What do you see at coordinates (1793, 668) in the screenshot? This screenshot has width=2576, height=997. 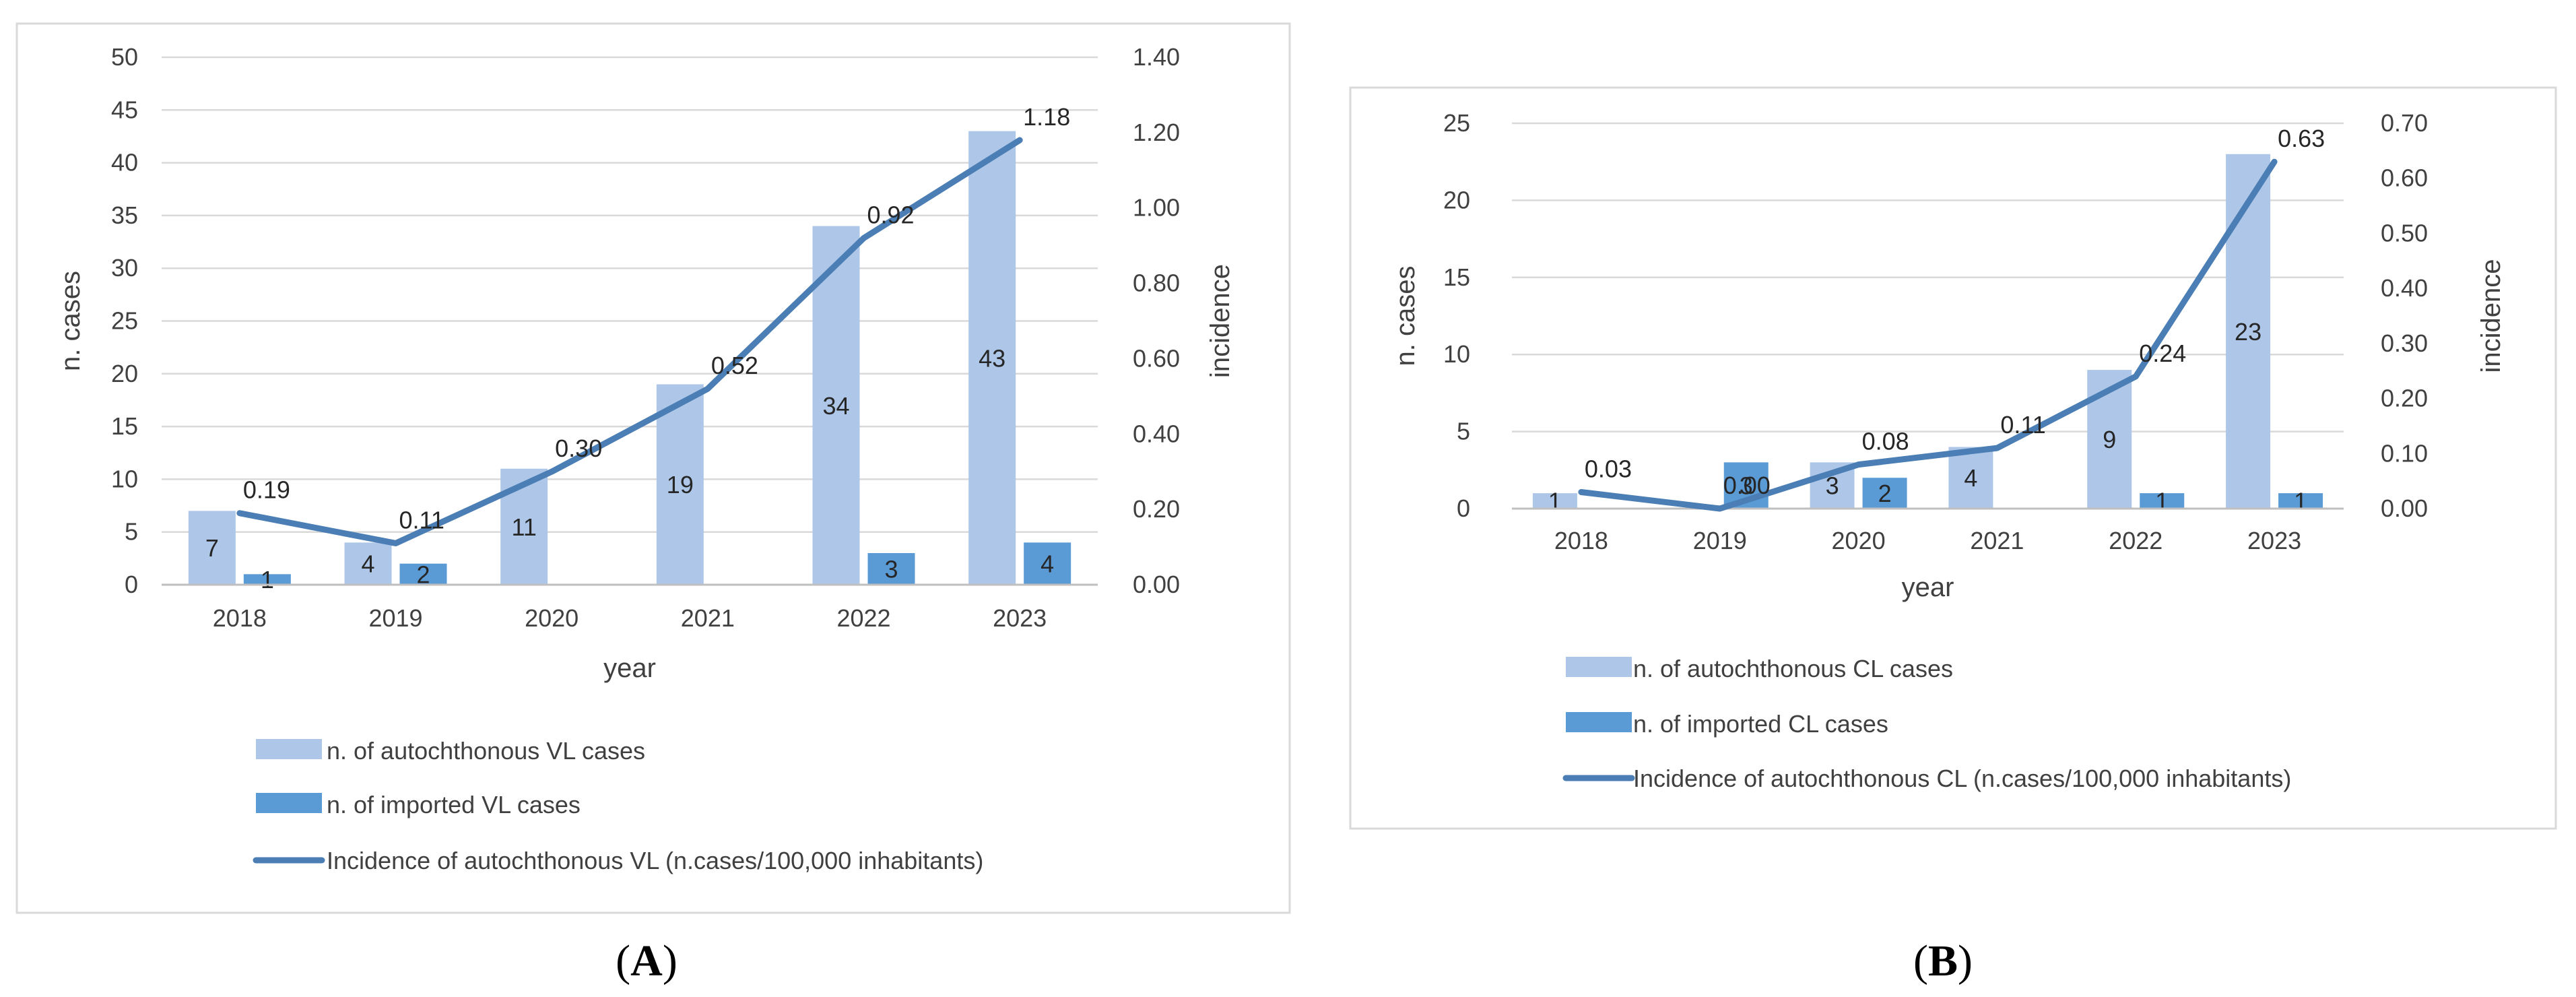 I see `legend-entry: n. of autochthonous CL cases` at bounding box center [1793, 668].